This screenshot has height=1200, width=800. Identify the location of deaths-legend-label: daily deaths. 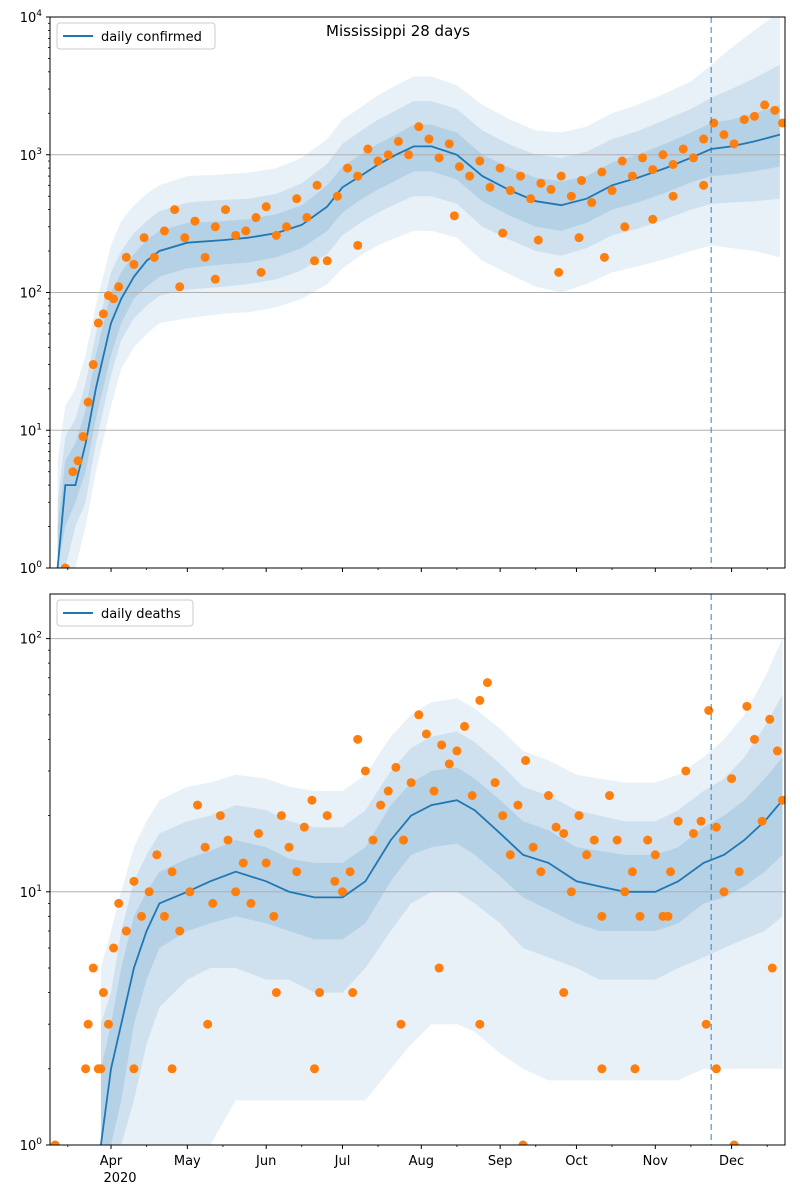
(141, 614).